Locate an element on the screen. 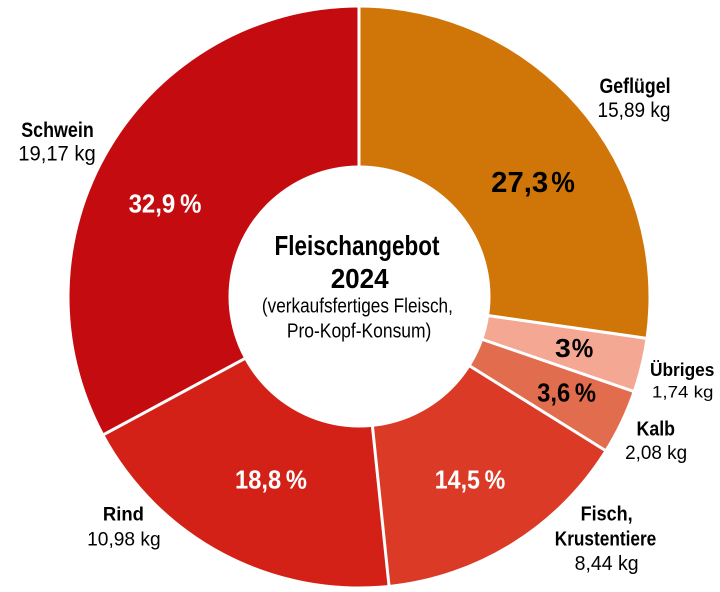  svg-text: Geflügel is located at coordinates (635, 86).